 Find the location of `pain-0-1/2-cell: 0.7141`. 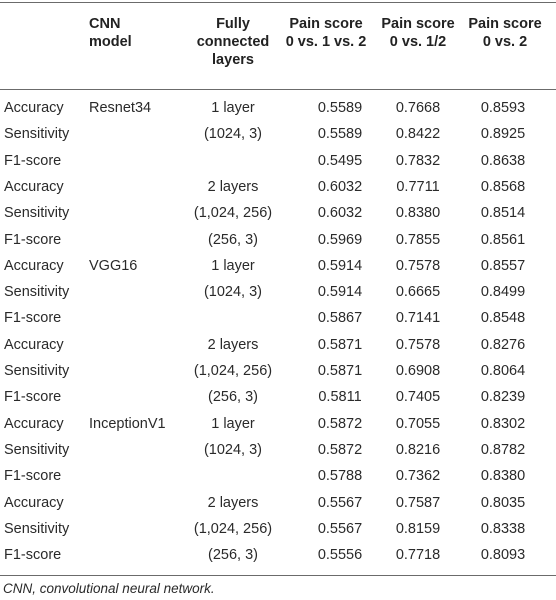

pain-0-1/2-cell: 0.7141 is located at coordinates (418, 318).